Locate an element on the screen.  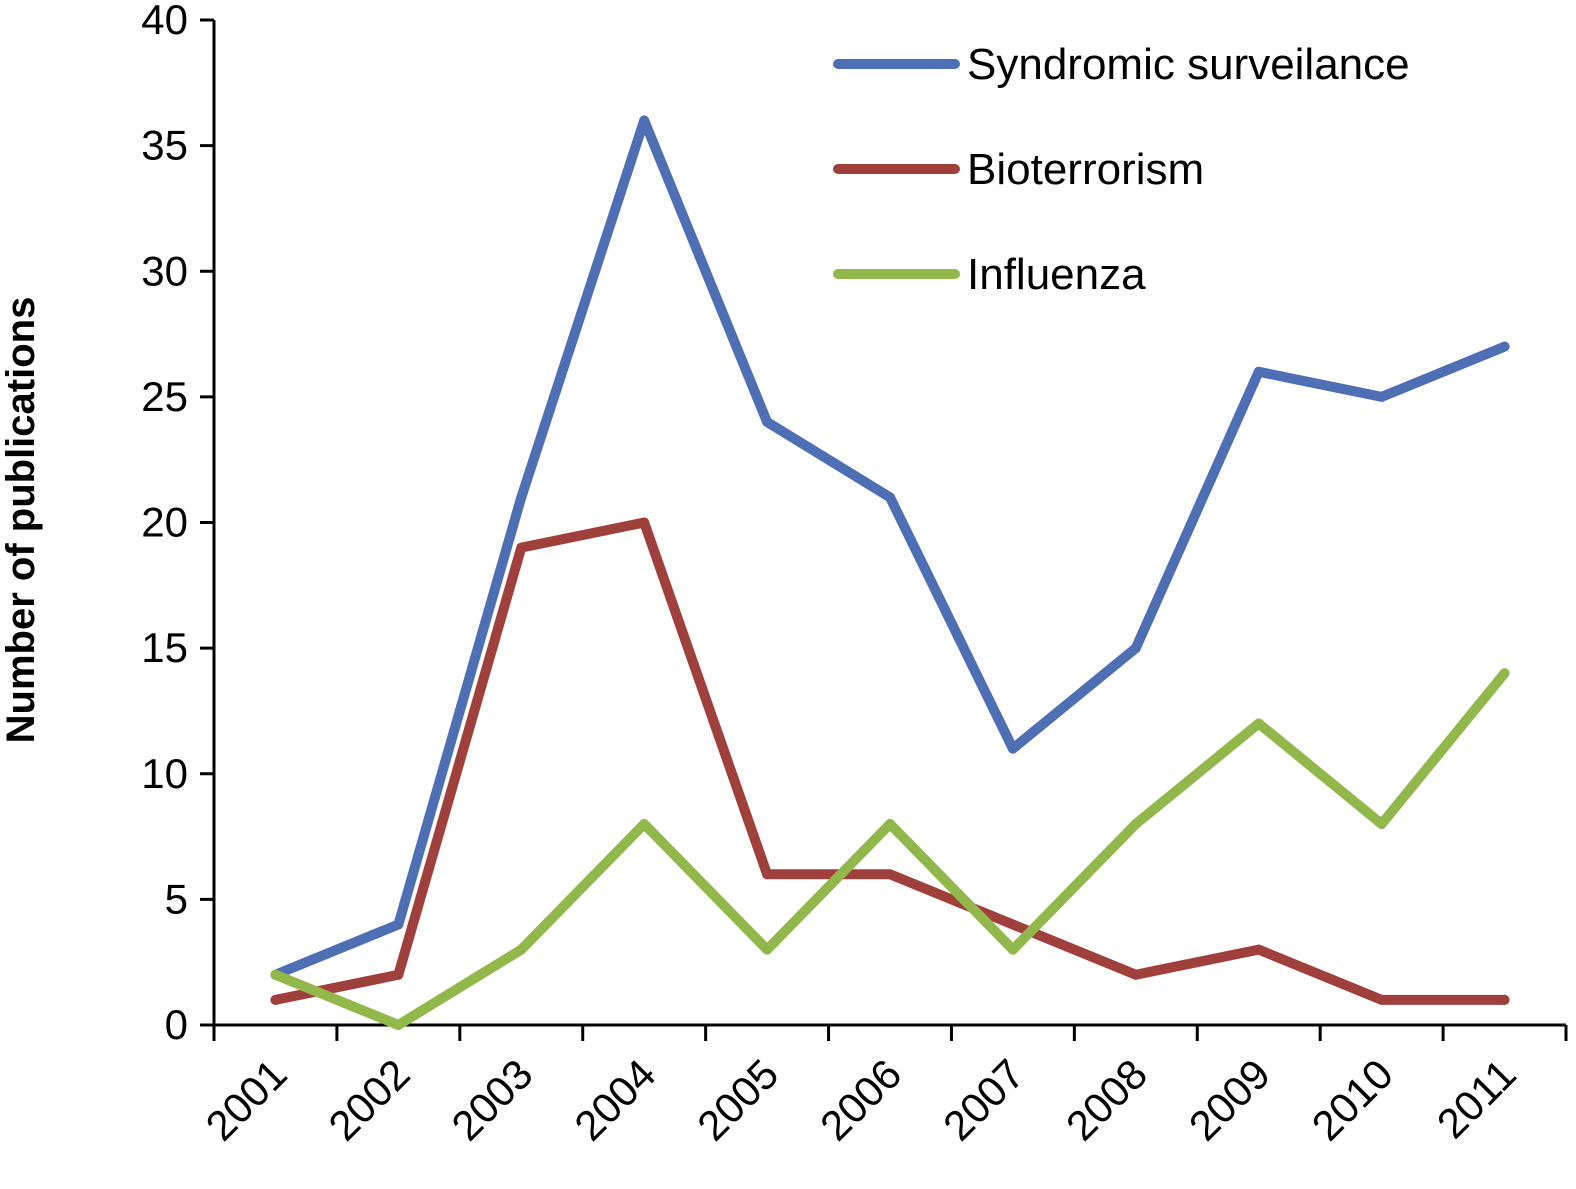
y-tick-label: 5 is located at coordinates (176, 898).